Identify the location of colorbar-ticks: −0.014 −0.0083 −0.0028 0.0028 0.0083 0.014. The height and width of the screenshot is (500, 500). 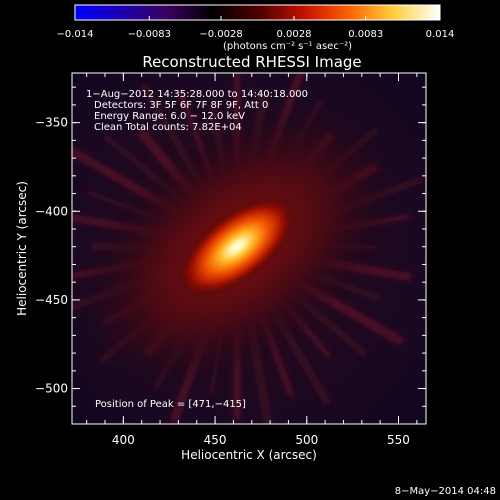
(255, 28).